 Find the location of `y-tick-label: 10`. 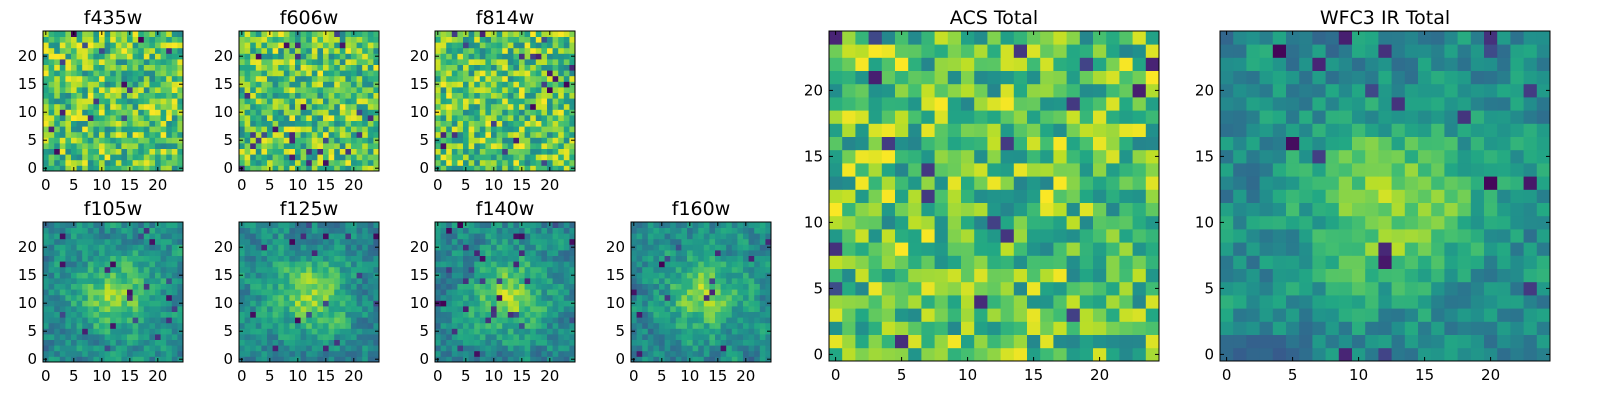

y-tick-label: 10 is located at coordinates (419, 303).